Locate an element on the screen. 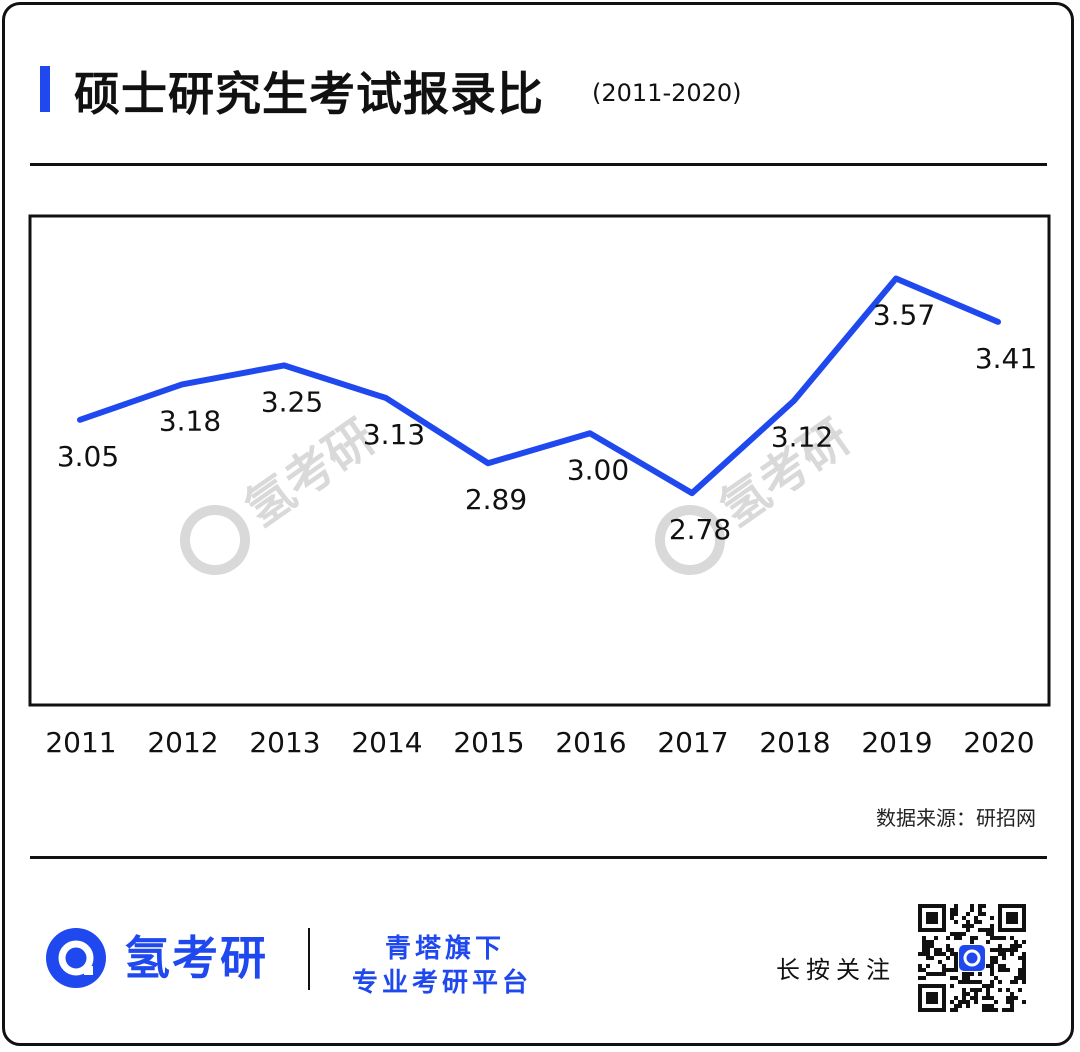 This screenshot has width=1080, height=1052. x-tick-group: 2011 2012 2013 2014 2015 2016 2017 2018 2019 2020 is located at coordinates (539, 742).